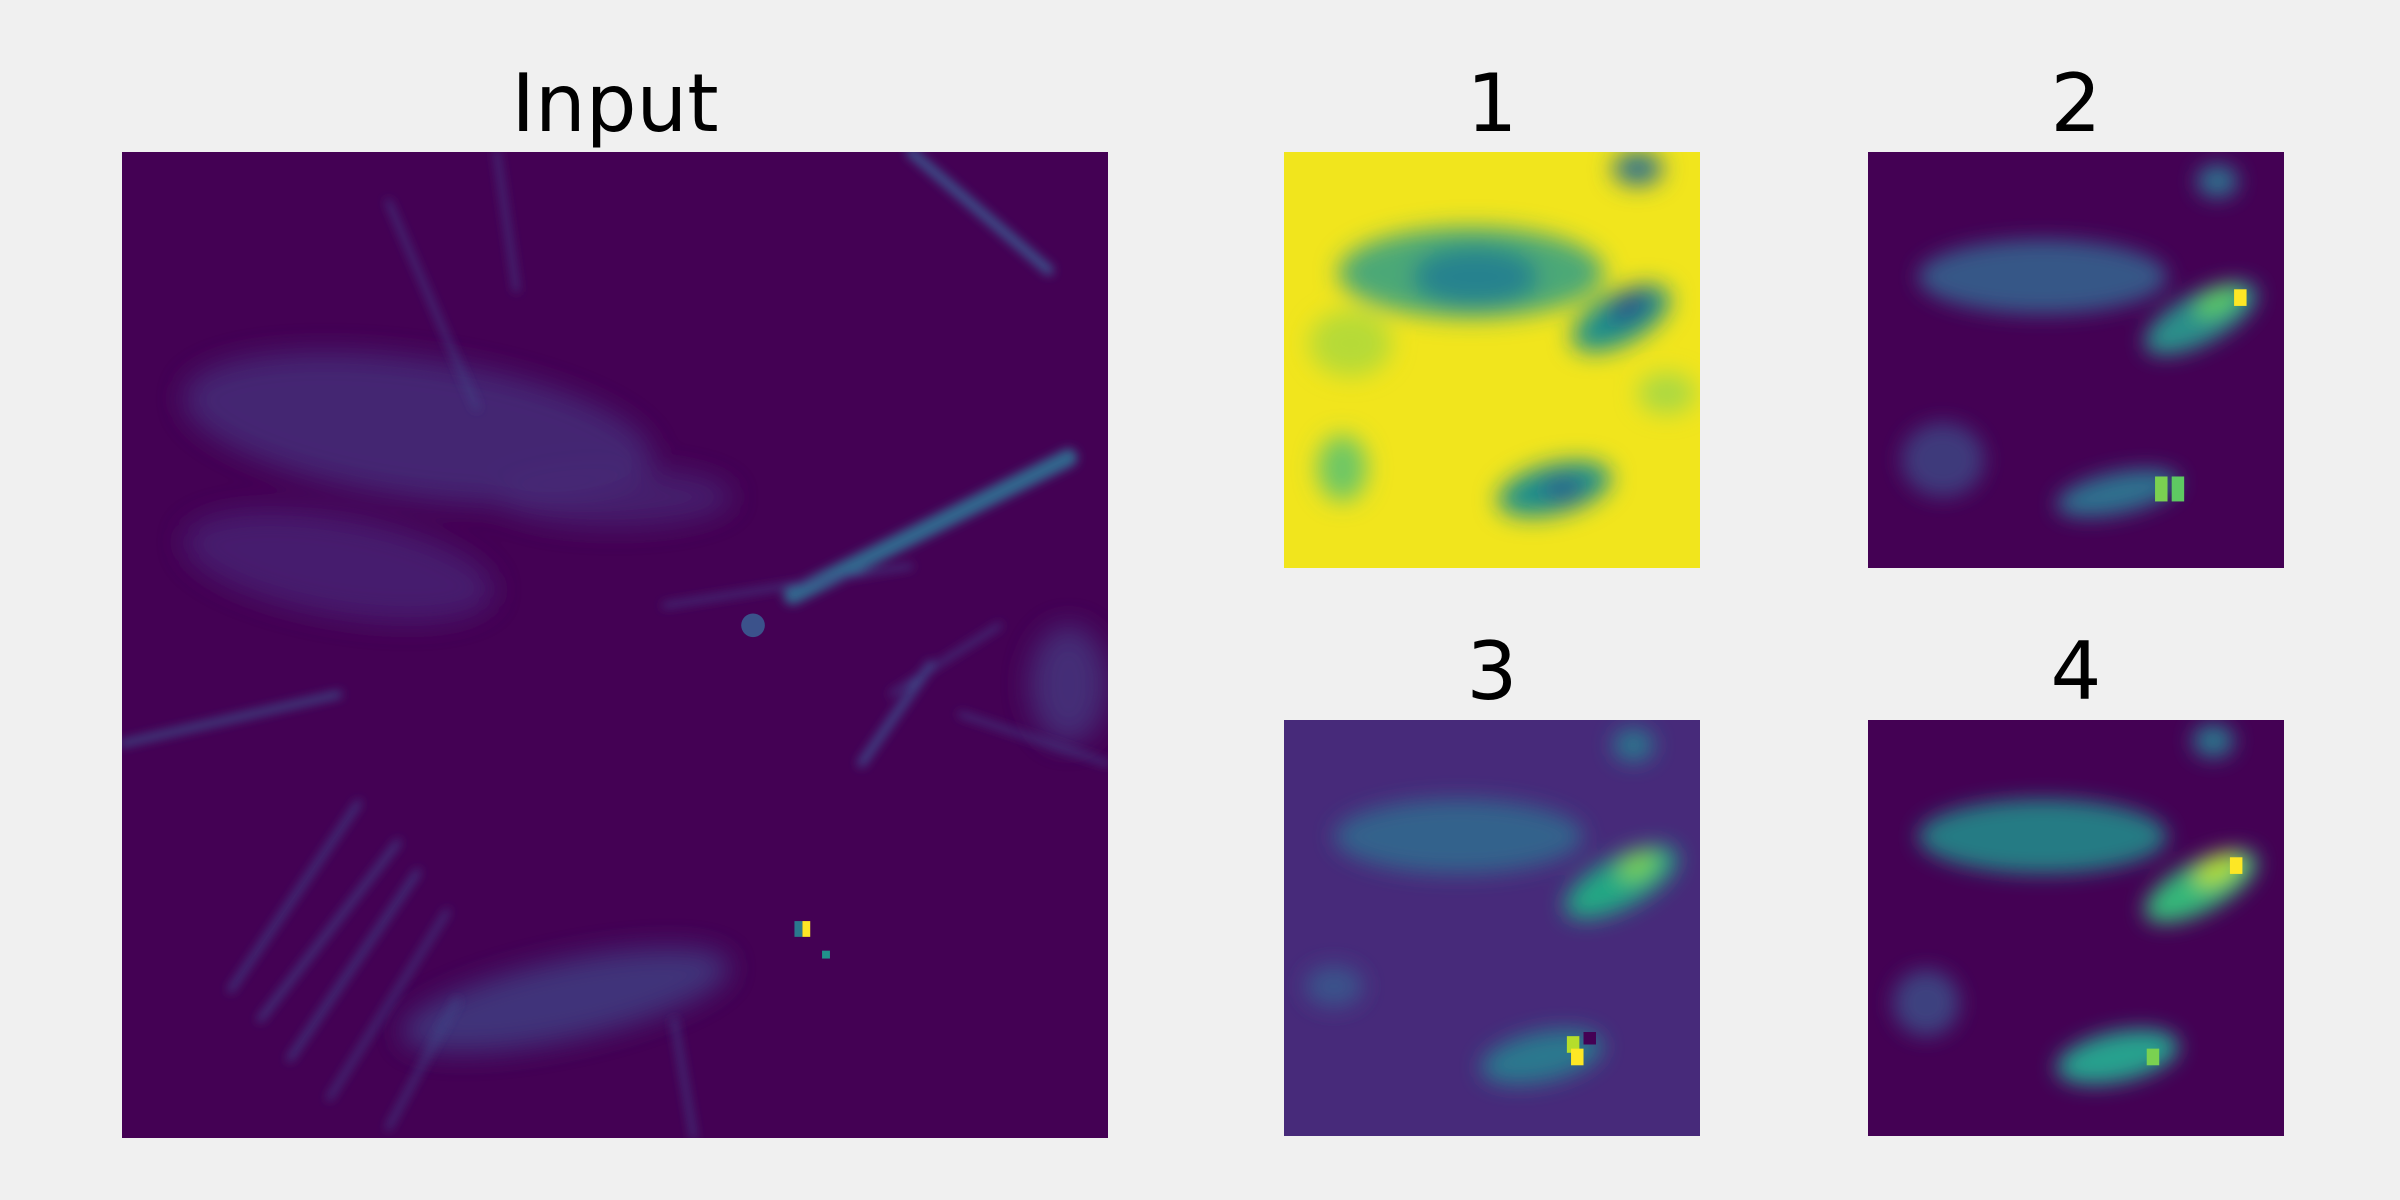  What do you see at coordinates (615, 103) in the screenshot?
I see `panel-title: Input` at bounding box center [615, 103].